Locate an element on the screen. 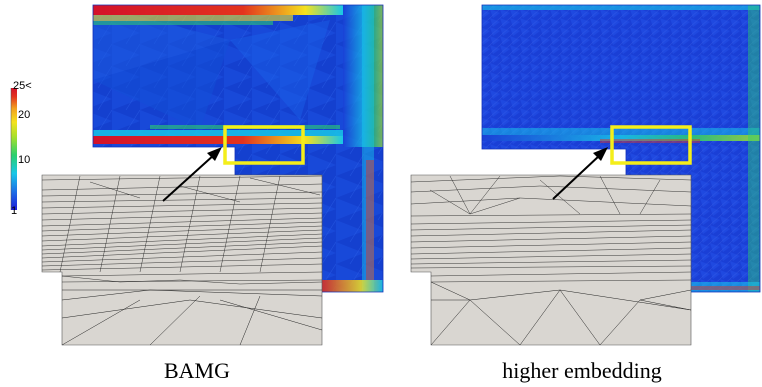  bamg-zoom-arrow is located at coordinates (192, 174).